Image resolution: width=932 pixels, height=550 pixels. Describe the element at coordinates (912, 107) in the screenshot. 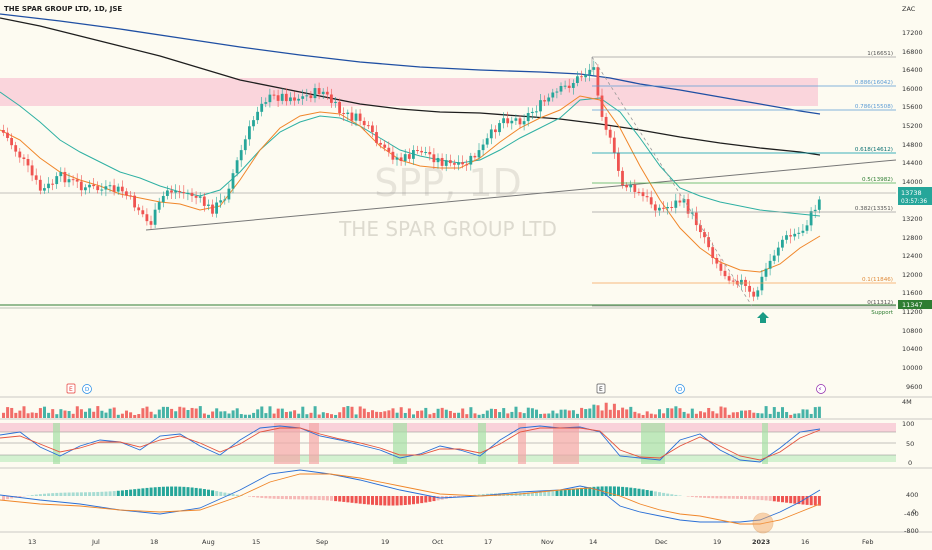

I see `svg-text: 15600` at that location.